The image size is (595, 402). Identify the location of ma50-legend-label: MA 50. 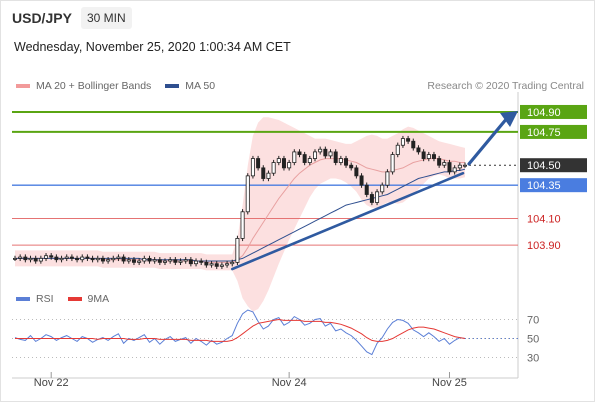
(200, 86).